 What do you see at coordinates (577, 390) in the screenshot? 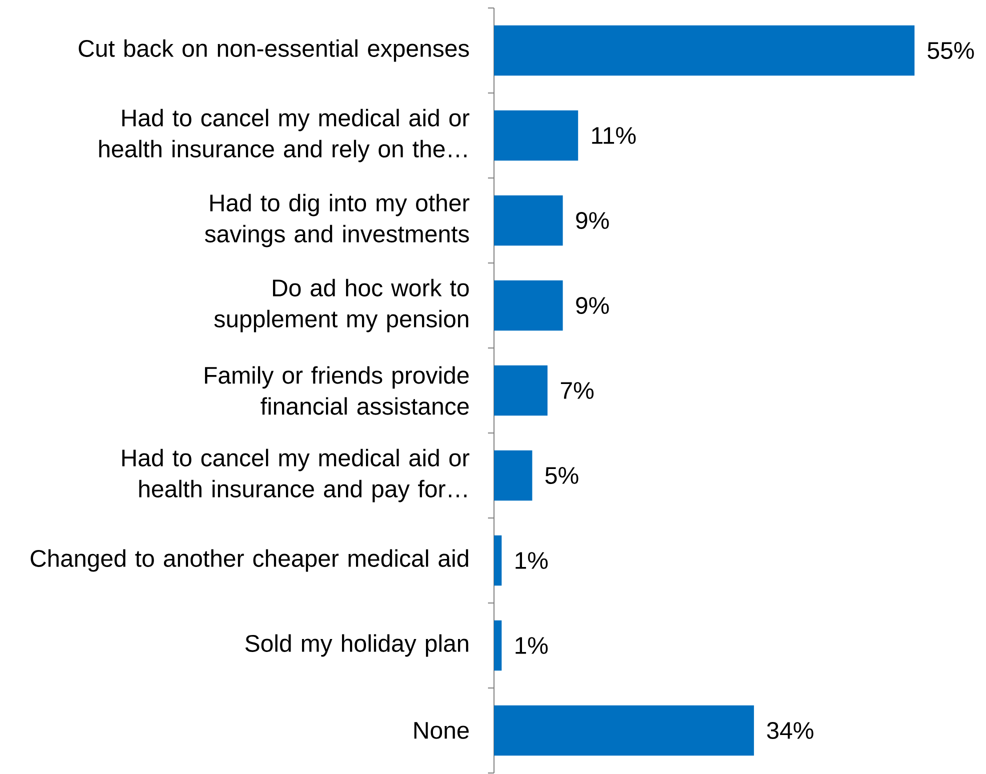
I see `data-label: 7%` at bounding box center [577, 390].